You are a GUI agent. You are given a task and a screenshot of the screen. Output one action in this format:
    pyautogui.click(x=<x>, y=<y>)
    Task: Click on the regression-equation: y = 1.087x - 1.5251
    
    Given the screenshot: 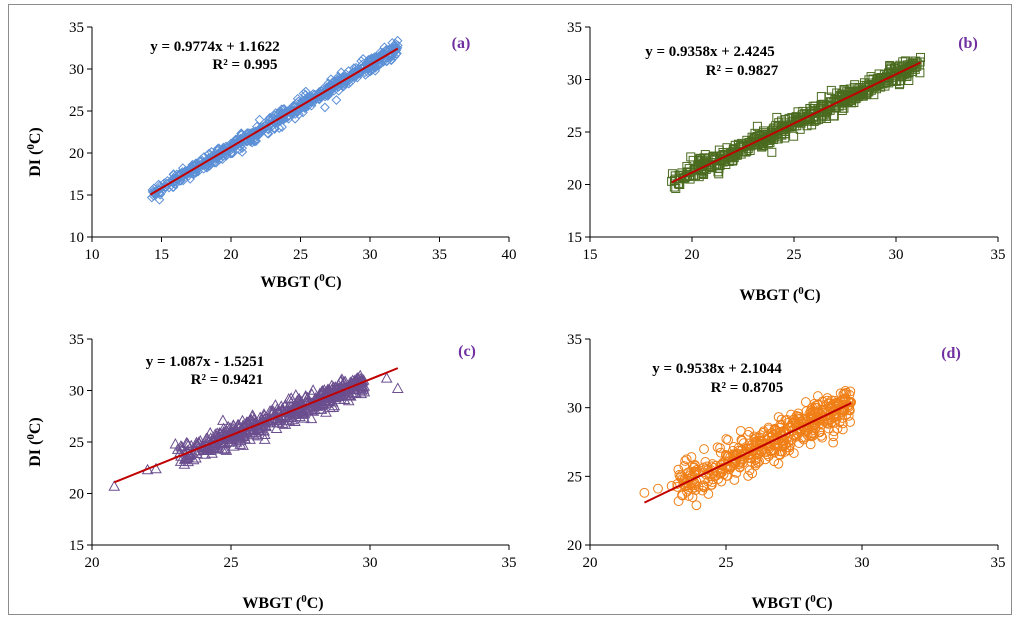 What is the action you would take?
    pyautogui.click(x=205, y=362)
    